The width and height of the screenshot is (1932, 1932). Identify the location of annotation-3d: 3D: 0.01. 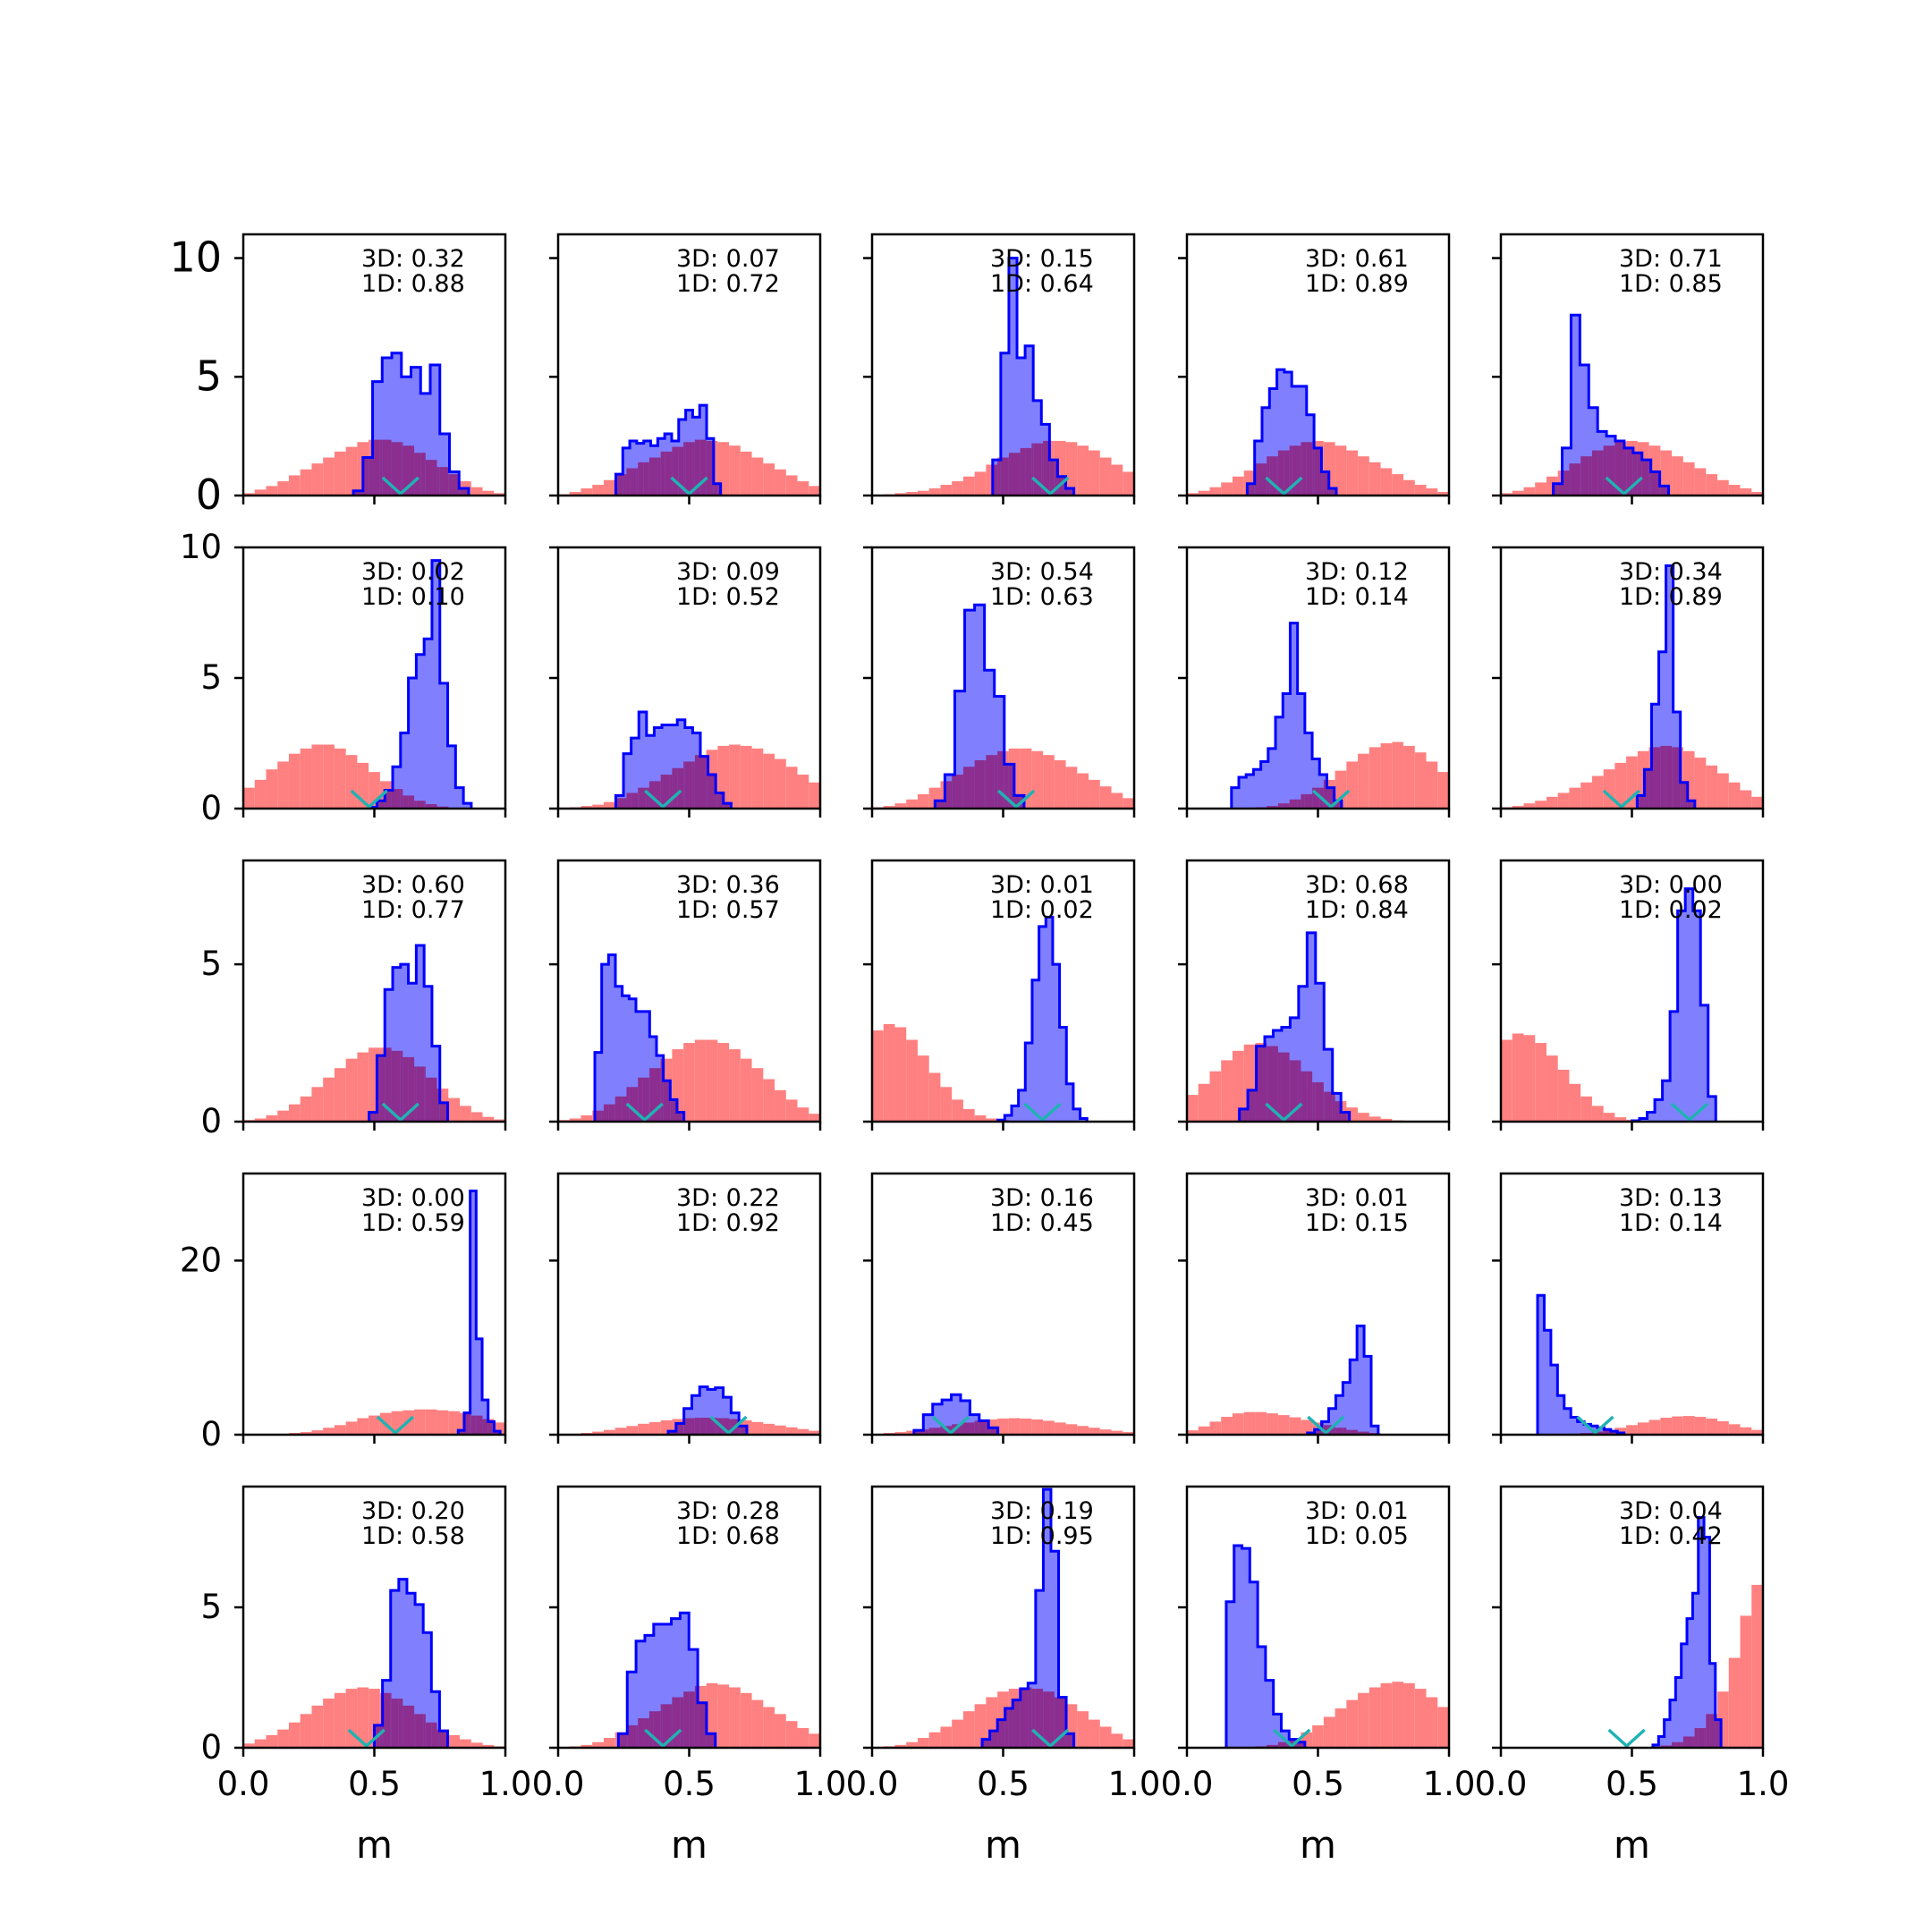
(1357, 1198).